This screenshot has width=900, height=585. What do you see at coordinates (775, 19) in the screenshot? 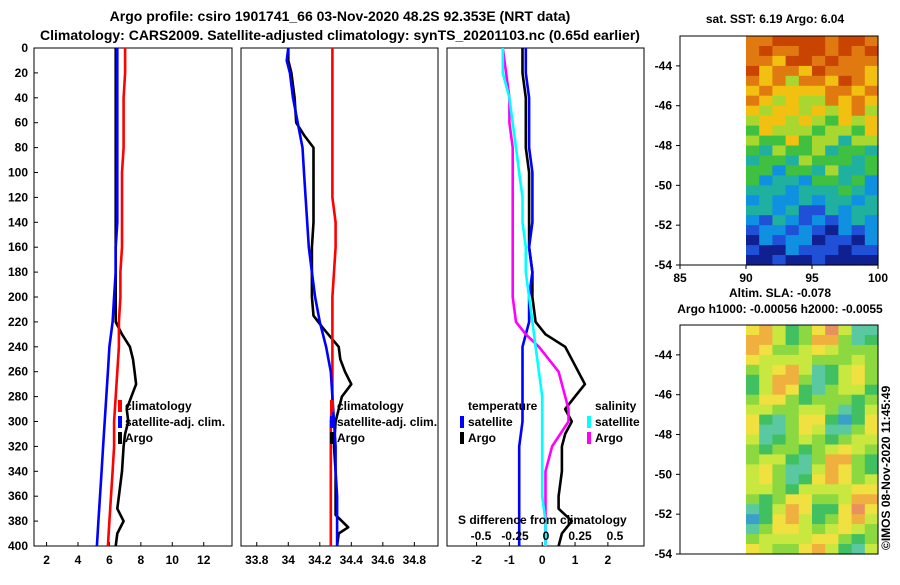
I see `sst-map-title: sat. SST: 6.19 Argo: 6.04` at bounding box center [775, 19].